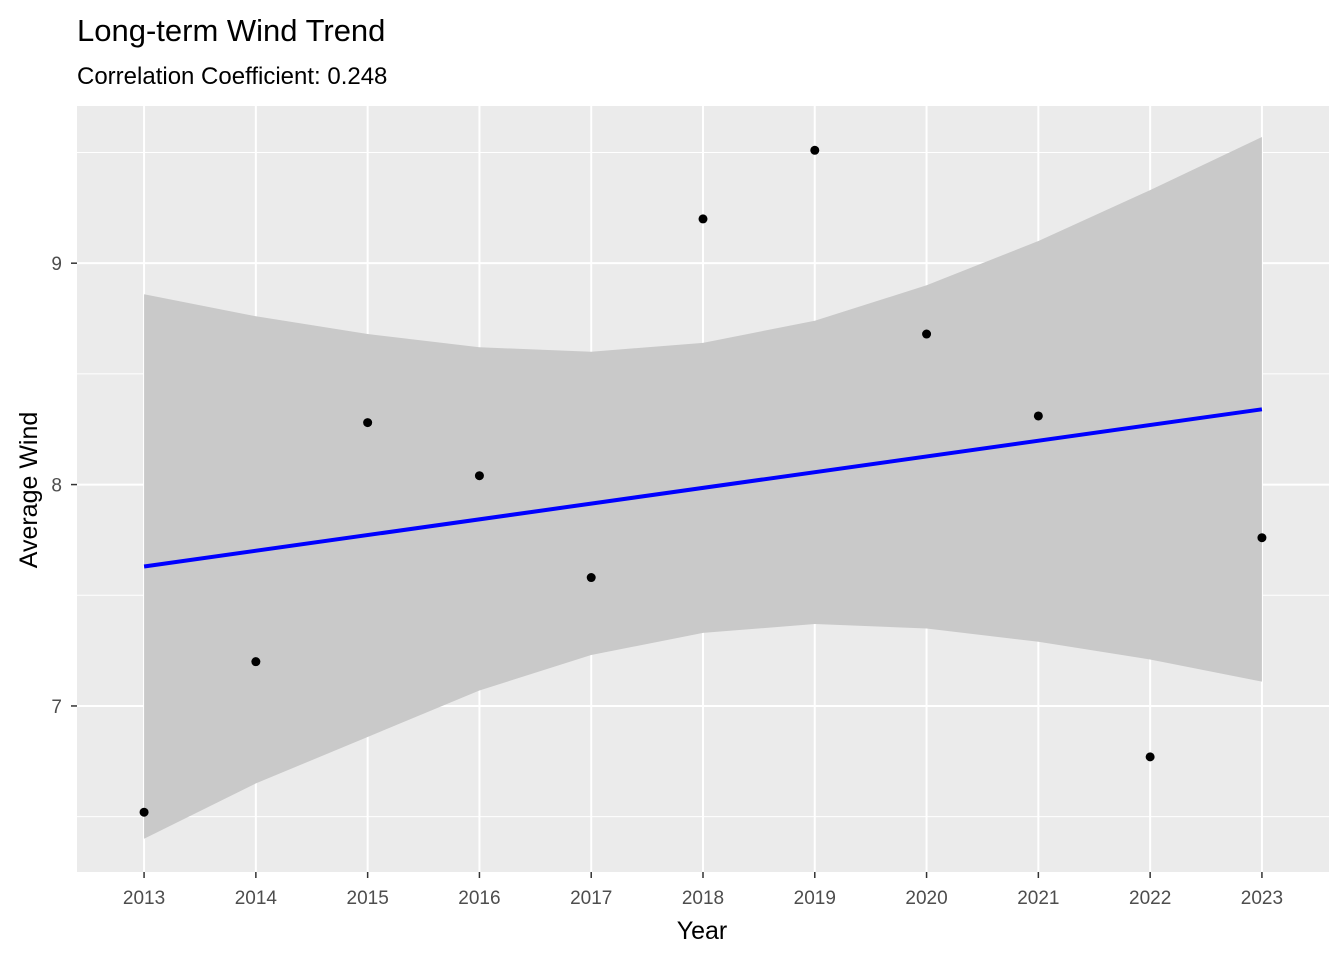  Describe the element at coordinates (1262, 898) in the screenshot. I see `x-tick-label: 2023` at that location.